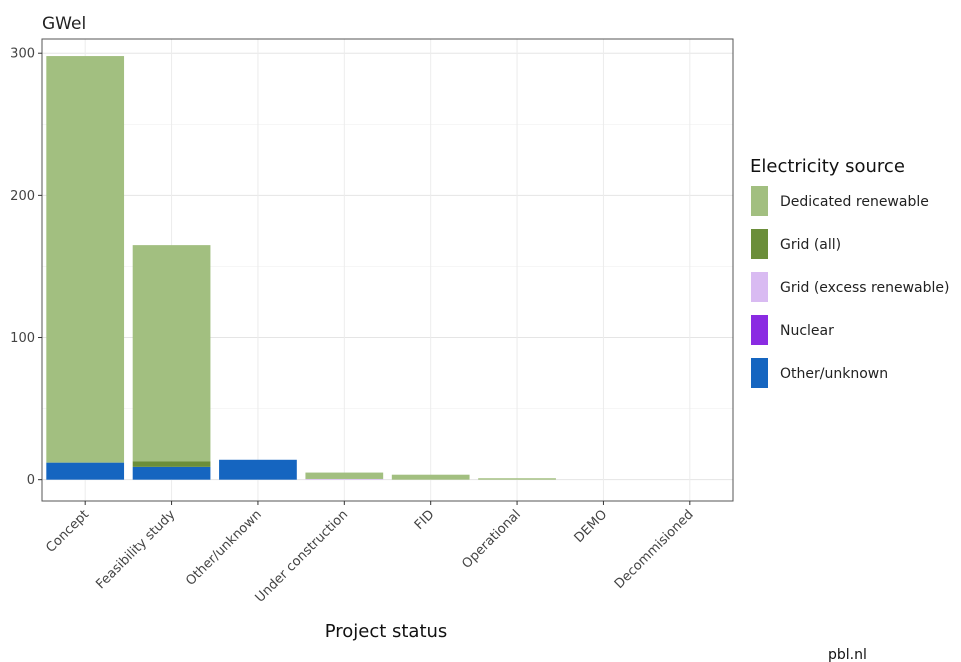 The width and height of the screenshot is (961, 662). Describe the element at coordinates (22, 338) in the screenshot. I see `y-tick-label: 100` at that location.